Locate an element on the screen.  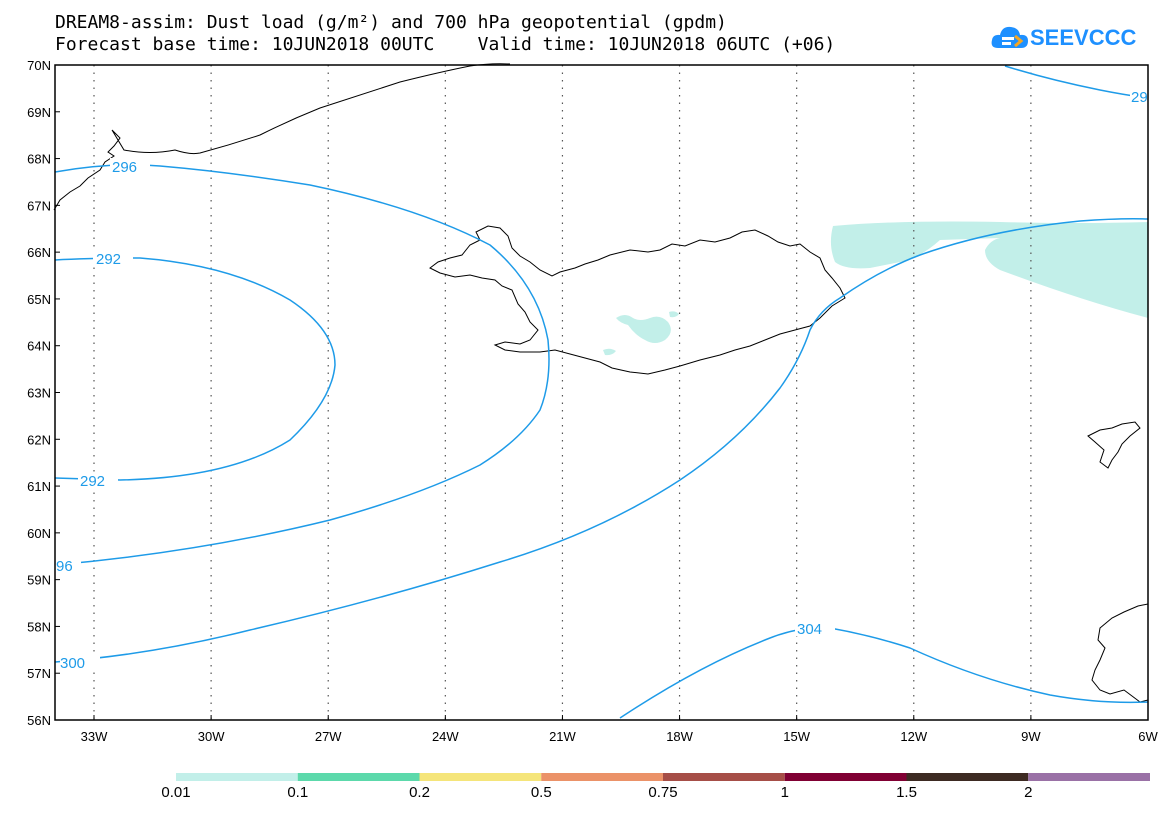
latitude-label: 63N is located at coordinates (39, 393).